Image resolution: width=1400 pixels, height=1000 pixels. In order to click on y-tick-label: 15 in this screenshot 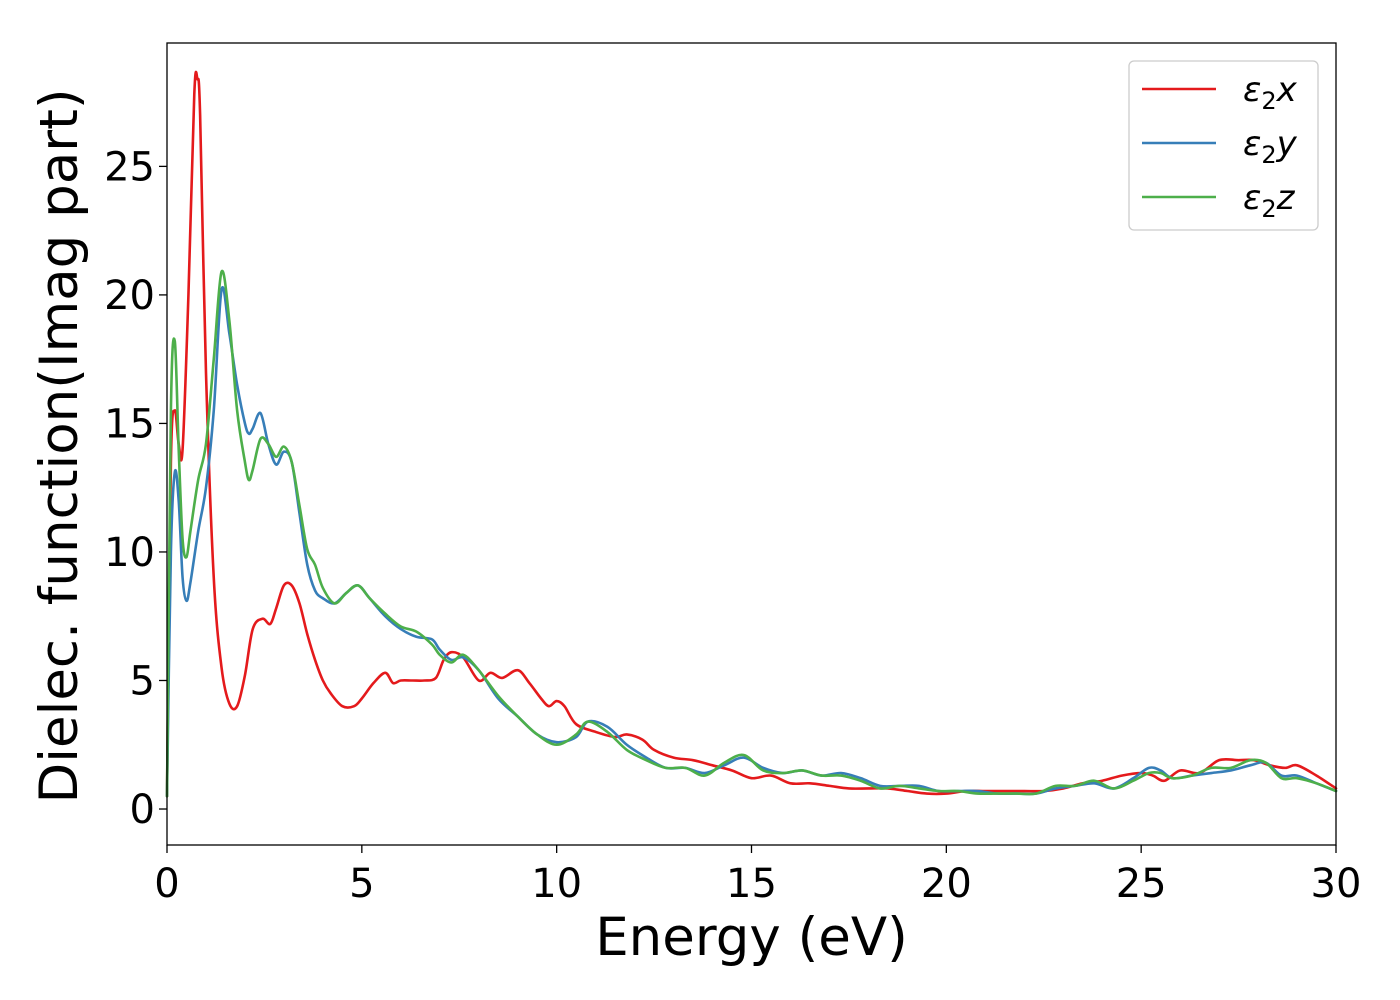, I will do `click(129, 424)`.